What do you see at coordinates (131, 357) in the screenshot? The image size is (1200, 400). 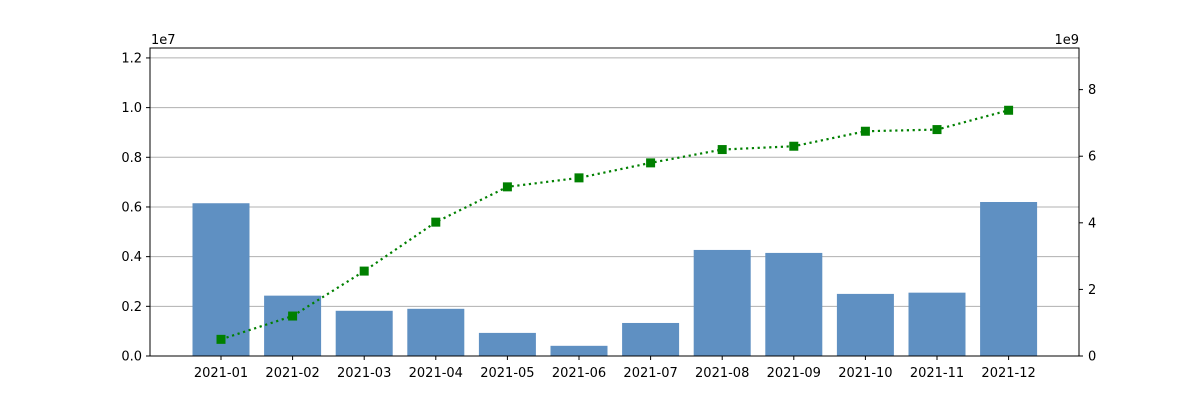 I see `left-tick-label: 0.0` at bounding box center [131, 357].